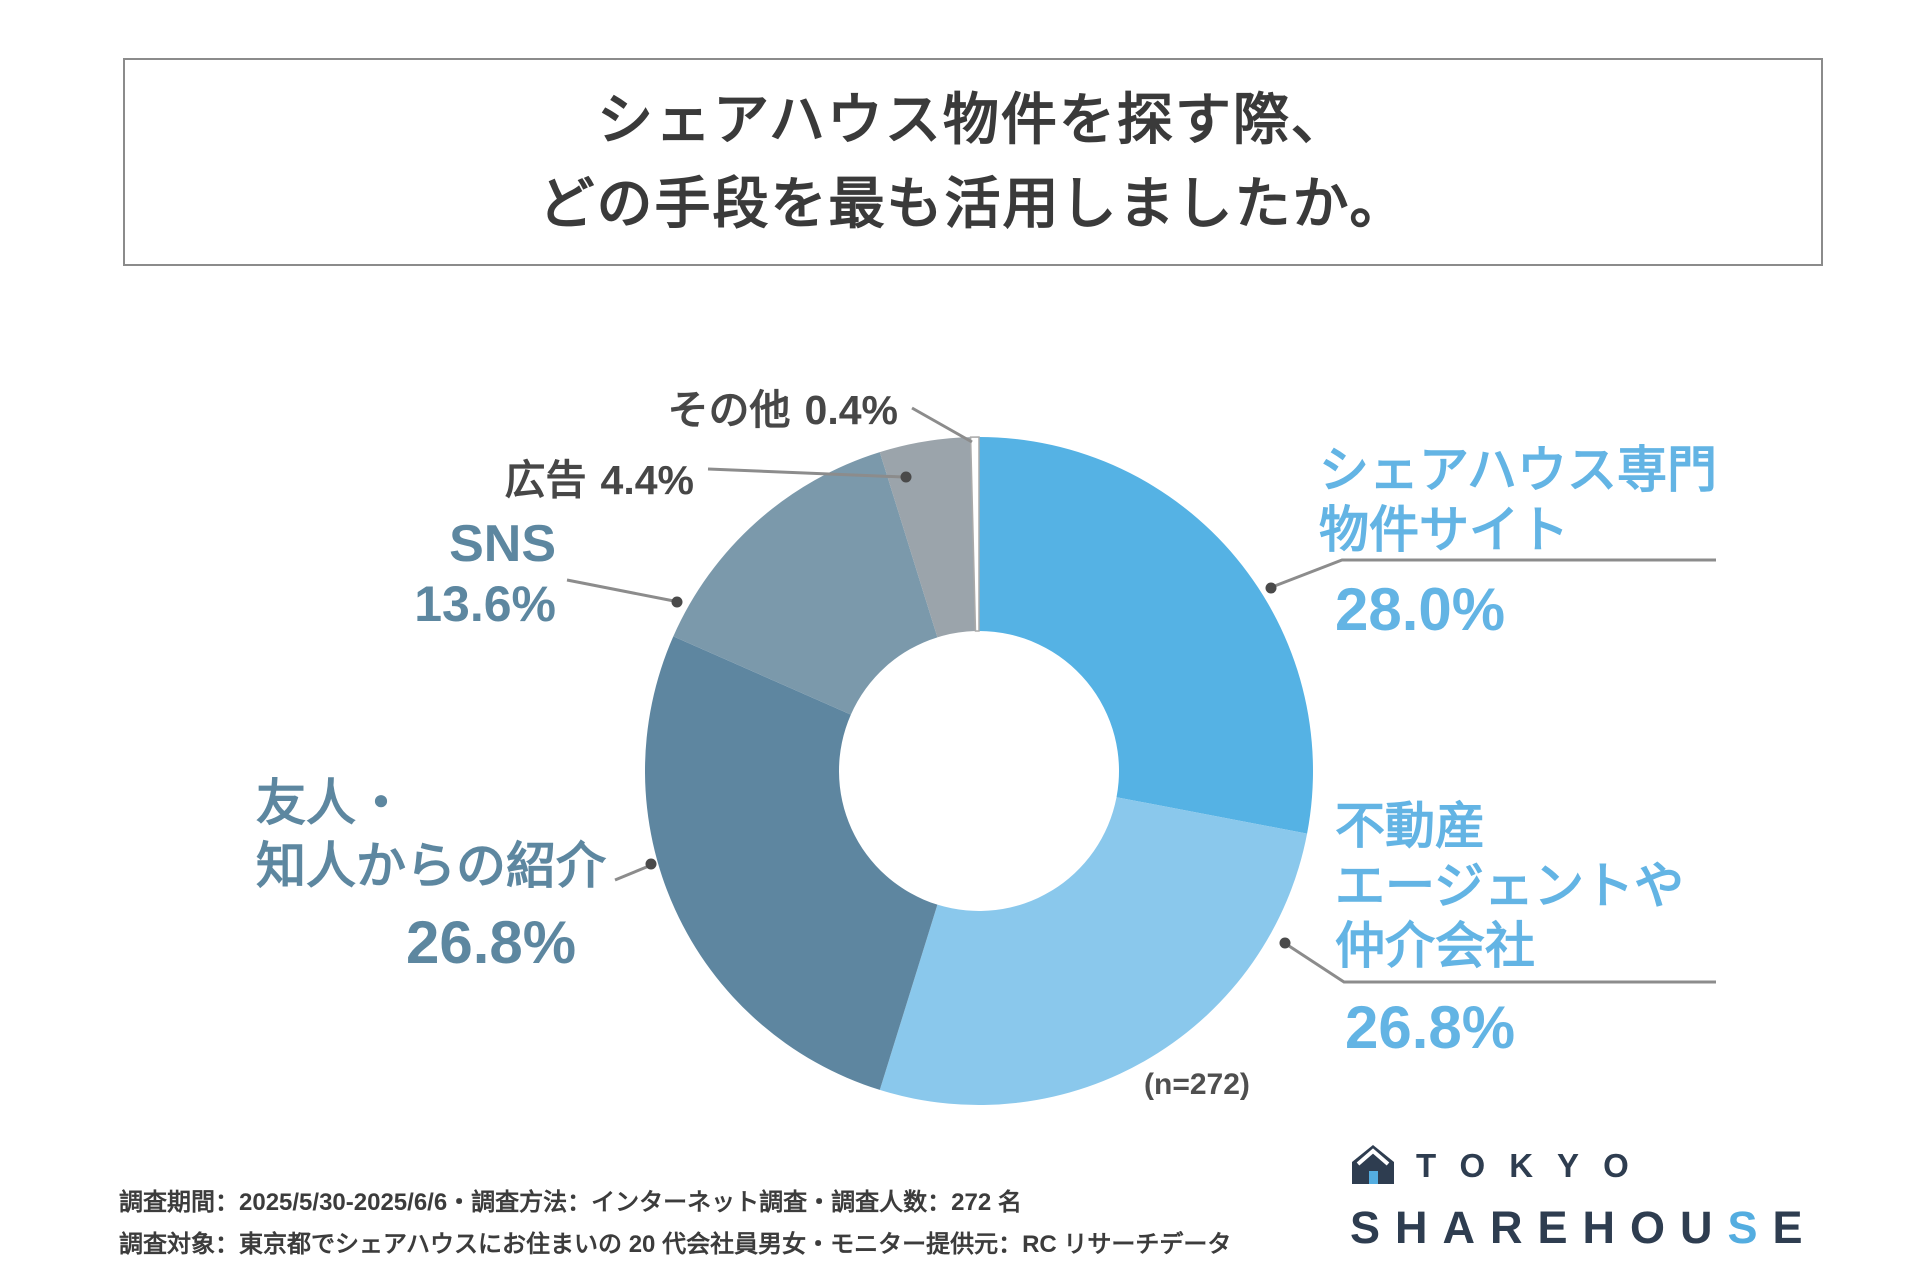  Describe the element at coordinates (1539, 1227) in the screenshot. I see `brand-name-bottom-pre: SHAREHOU` at that location.